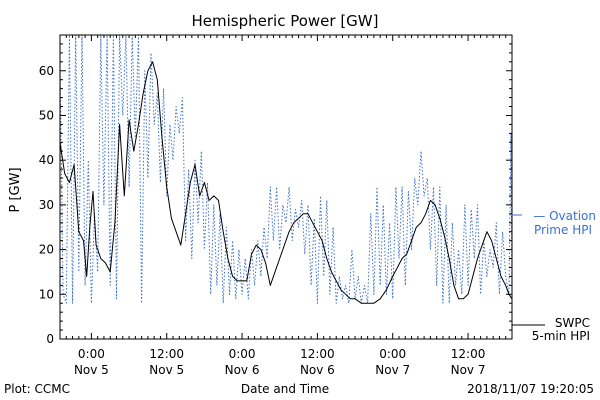 The width and height of the screenshot is (600, 400). What do you see at coordinates (50, 339) in the screenshot?
I see `y-tick-label: 0` at bounding box center [50, 339].